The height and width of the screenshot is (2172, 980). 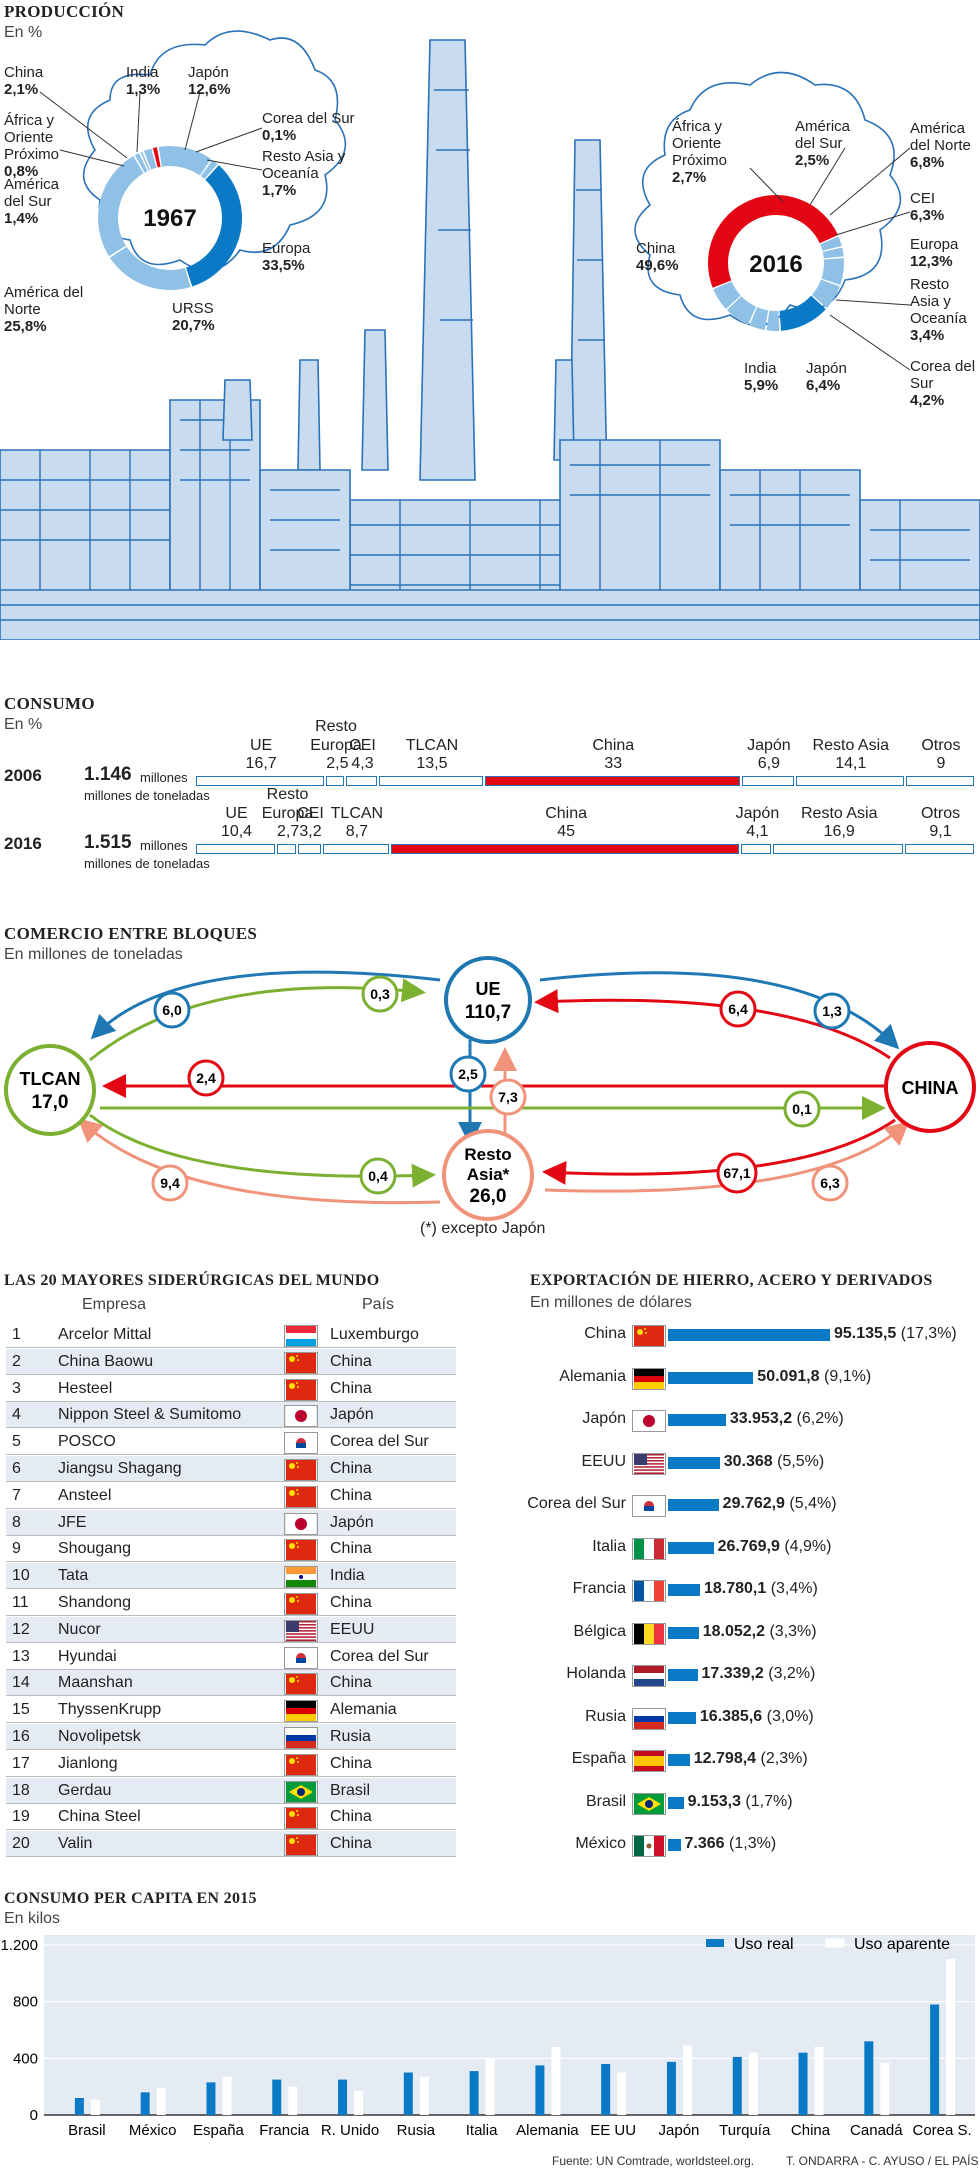 I want to click on consumo-label-5: Japón, so click(x=769, y=745).